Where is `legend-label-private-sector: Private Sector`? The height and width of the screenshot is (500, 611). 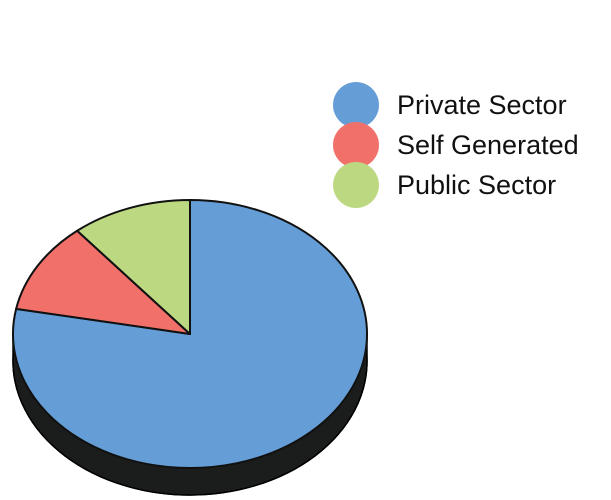 legend-label-private-sector: Private Sector is located at coordinates (482, 104).